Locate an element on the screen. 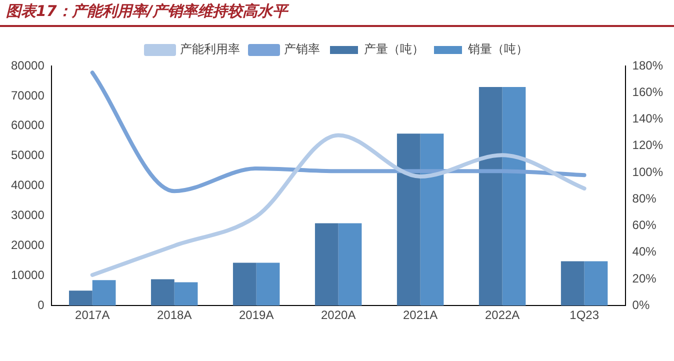 This screenshot has width=674, height=361. y2-tick-label: 80% is located at coordinates (644, 198).